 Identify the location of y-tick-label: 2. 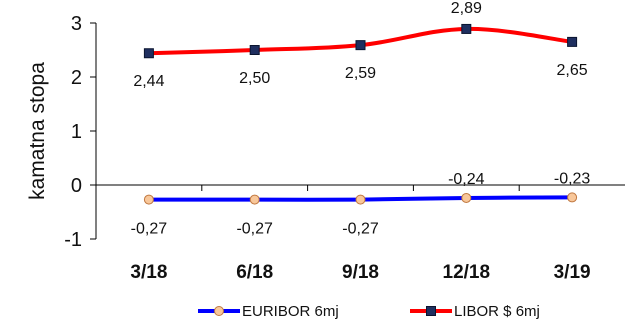
(76, 78).